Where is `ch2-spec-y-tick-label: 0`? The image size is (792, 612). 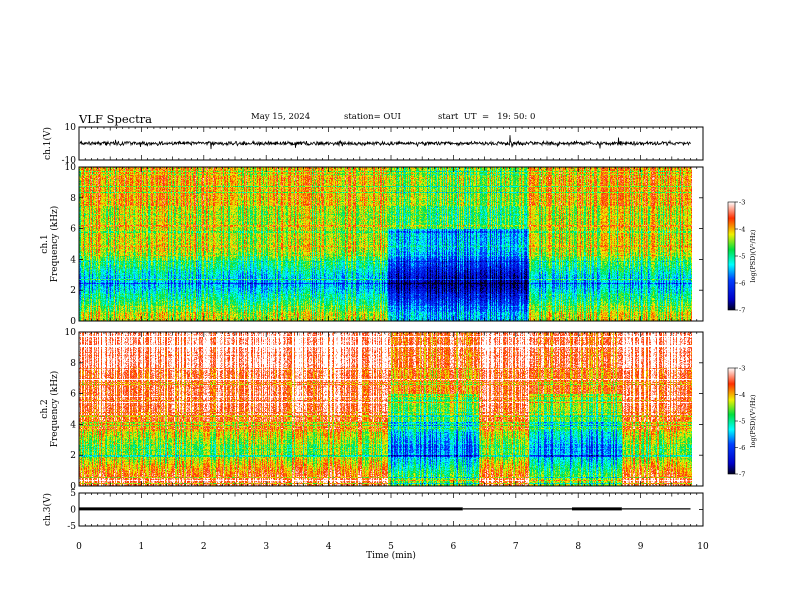 ch2-spec-y-tick-label: 0 is located at coordinates (73, 487).